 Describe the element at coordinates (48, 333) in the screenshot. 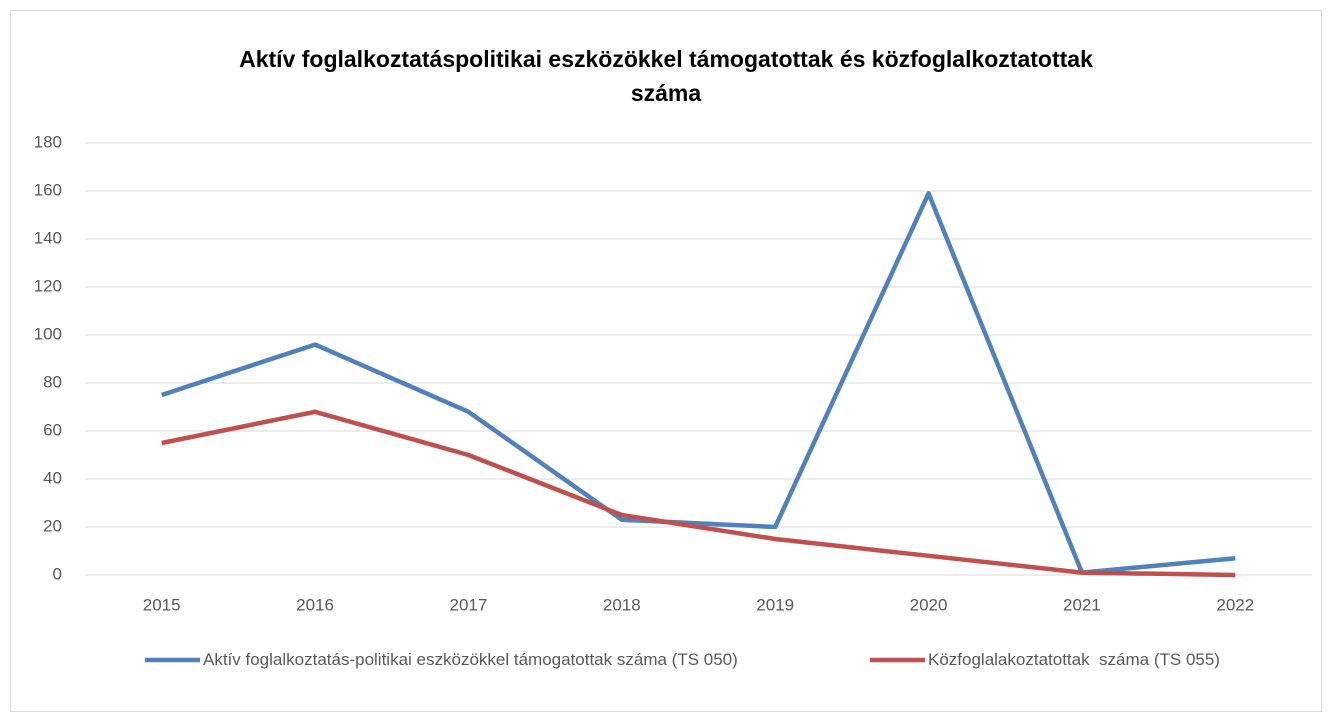

I see `y-tick-label: 100` at that location.